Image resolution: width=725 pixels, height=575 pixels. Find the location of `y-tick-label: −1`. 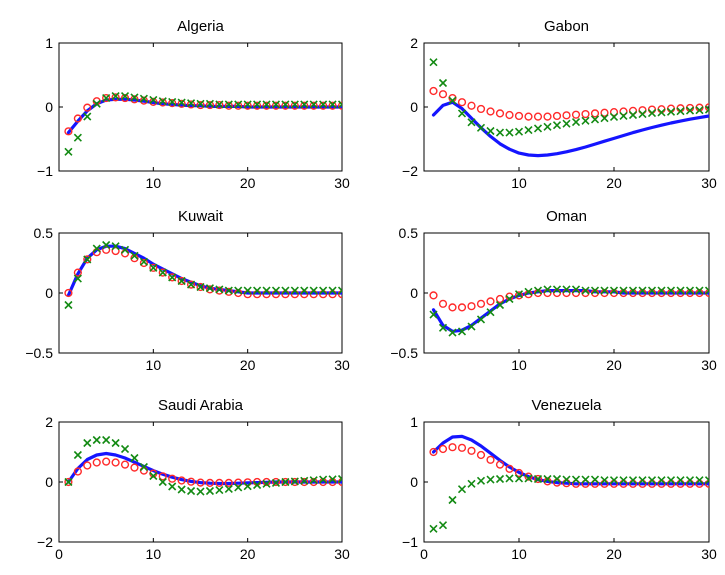

y-tick-label: −1 is located at coordinates (45, 171).